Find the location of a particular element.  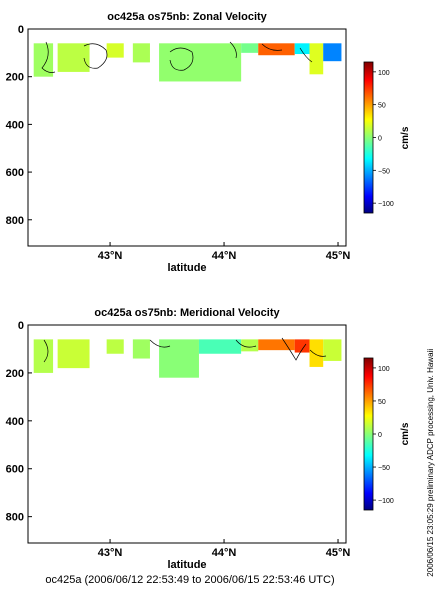

velocity-field is located at coordinates (187, 358).